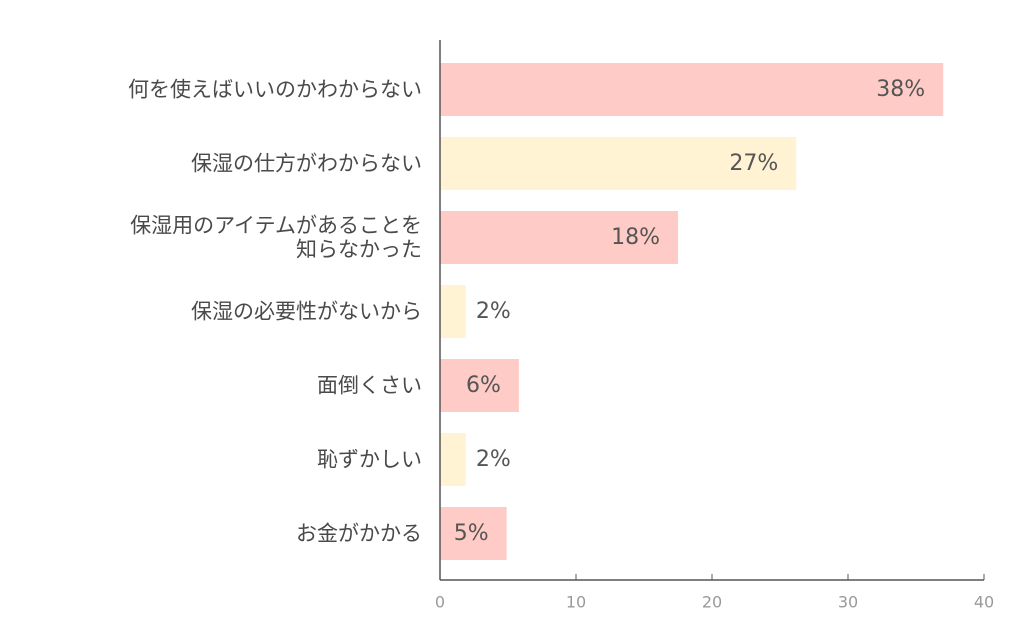  What do you see at coordinates (848, 602) in the screenshot?
I see `x-tick-label: 30` at bounding box center [848, 602].